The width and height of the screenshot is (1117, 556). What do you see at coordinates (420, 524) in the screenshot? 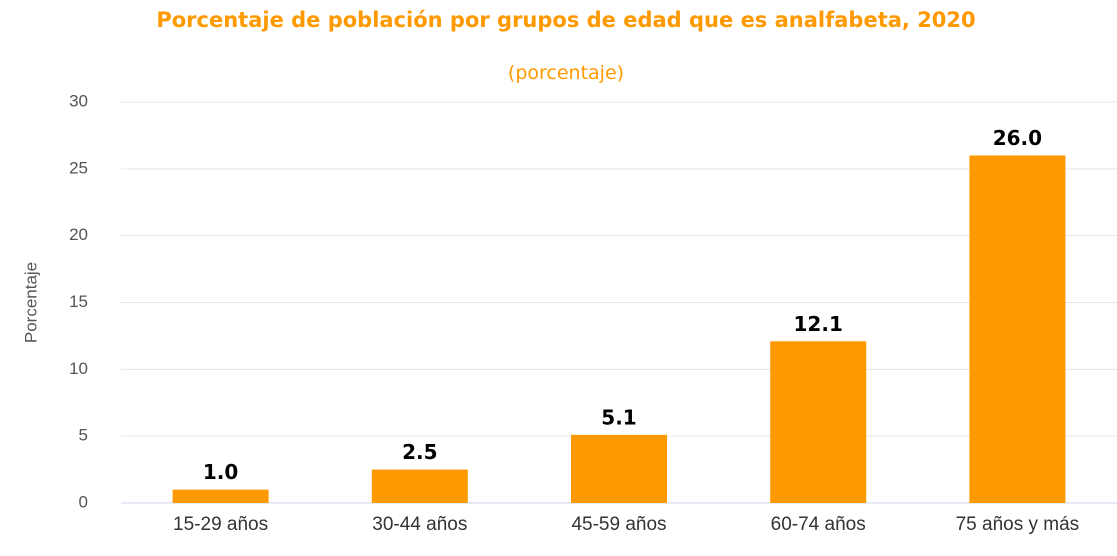
I see `x-tick-label: 30-44 años` at bounding box center [420, 524].